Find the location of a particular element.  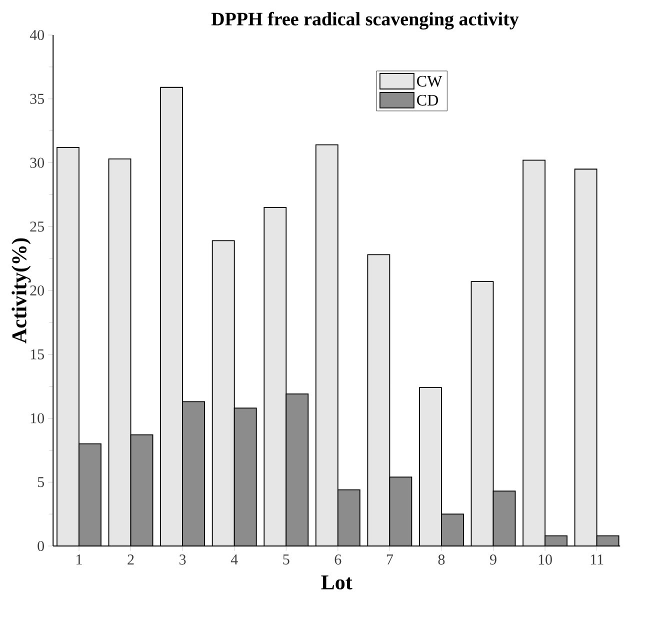

x-tick-label: 8 is located at coordinates (441, 559).